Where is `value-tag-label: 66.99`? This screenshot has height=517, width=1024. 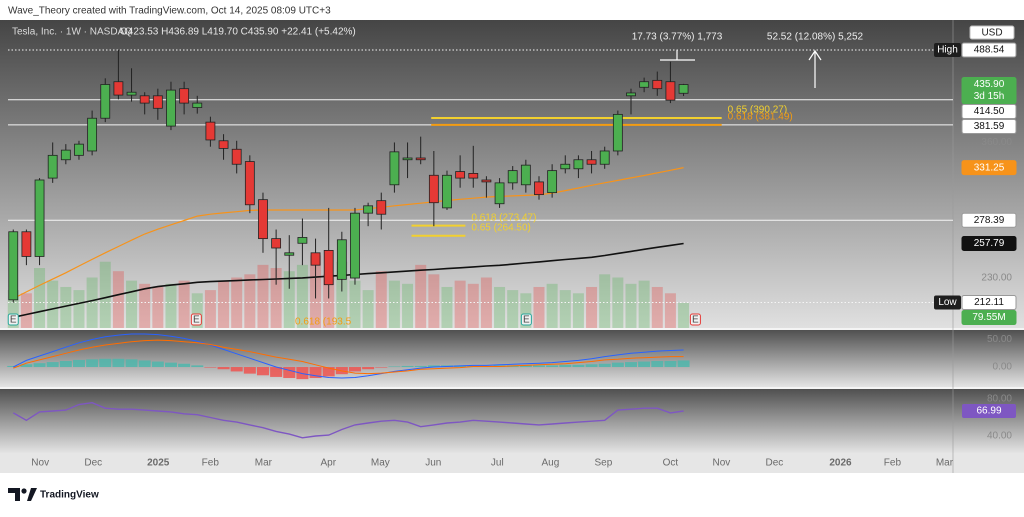
value-tag-label: 66.99 is located at coordinates (988, 411).